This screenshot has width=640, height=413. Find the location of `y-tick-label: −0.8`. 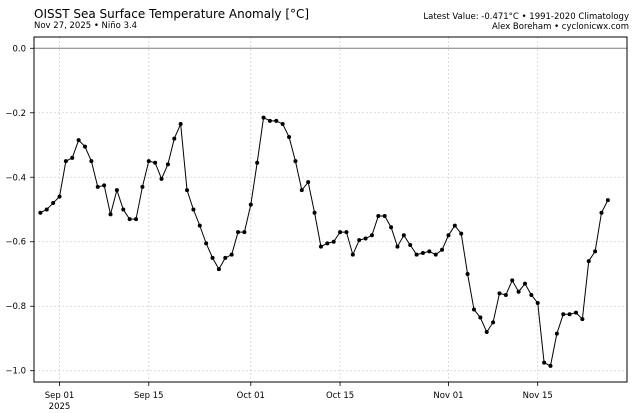

y-tick-label: −0.8 is located at coordinates (15, 307).